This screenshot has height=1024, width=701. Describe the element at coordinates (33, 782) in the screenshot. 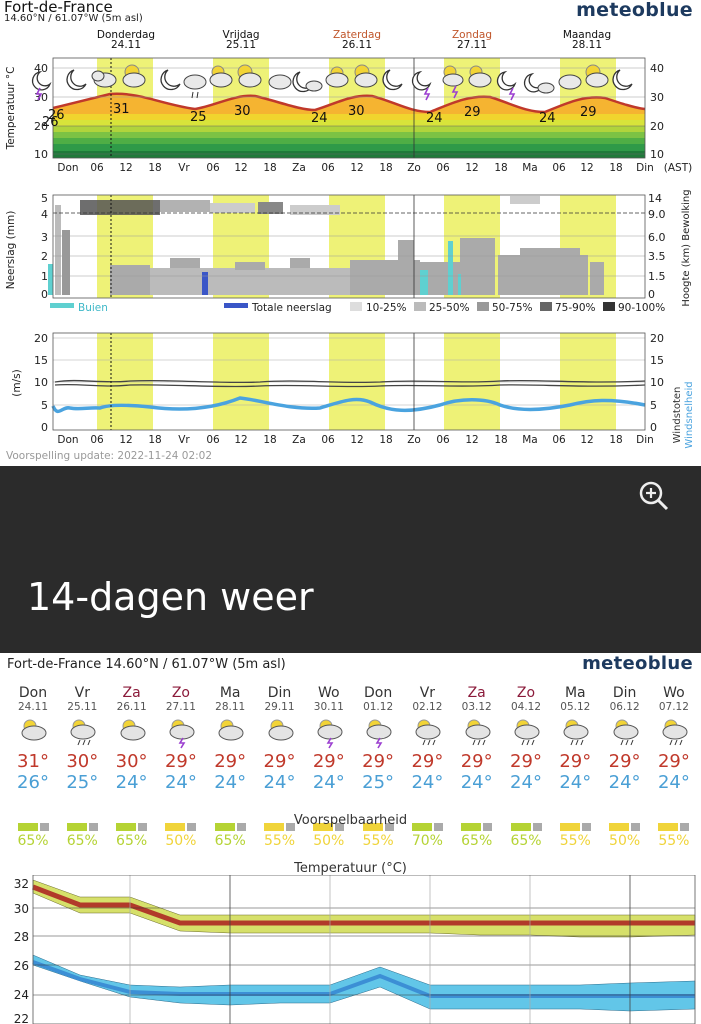

I see `min-temp: 26°` at that location.